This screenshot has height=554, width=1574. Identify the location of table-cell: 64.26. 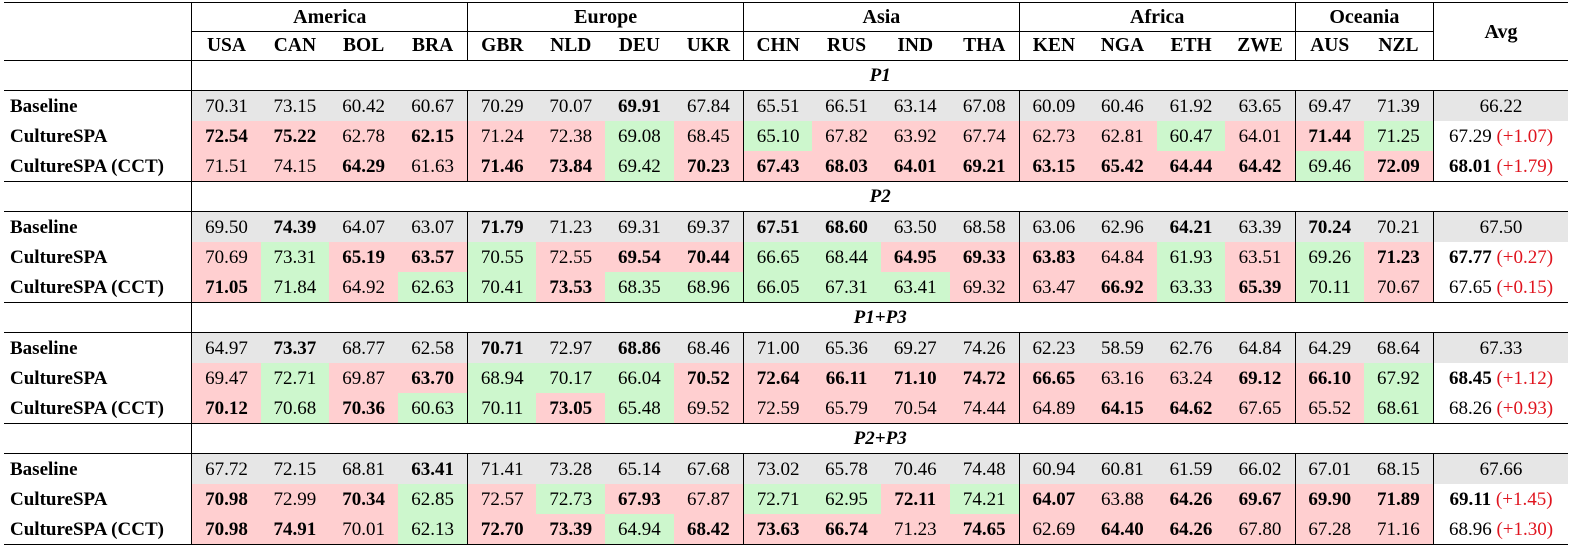
(1191, 529).